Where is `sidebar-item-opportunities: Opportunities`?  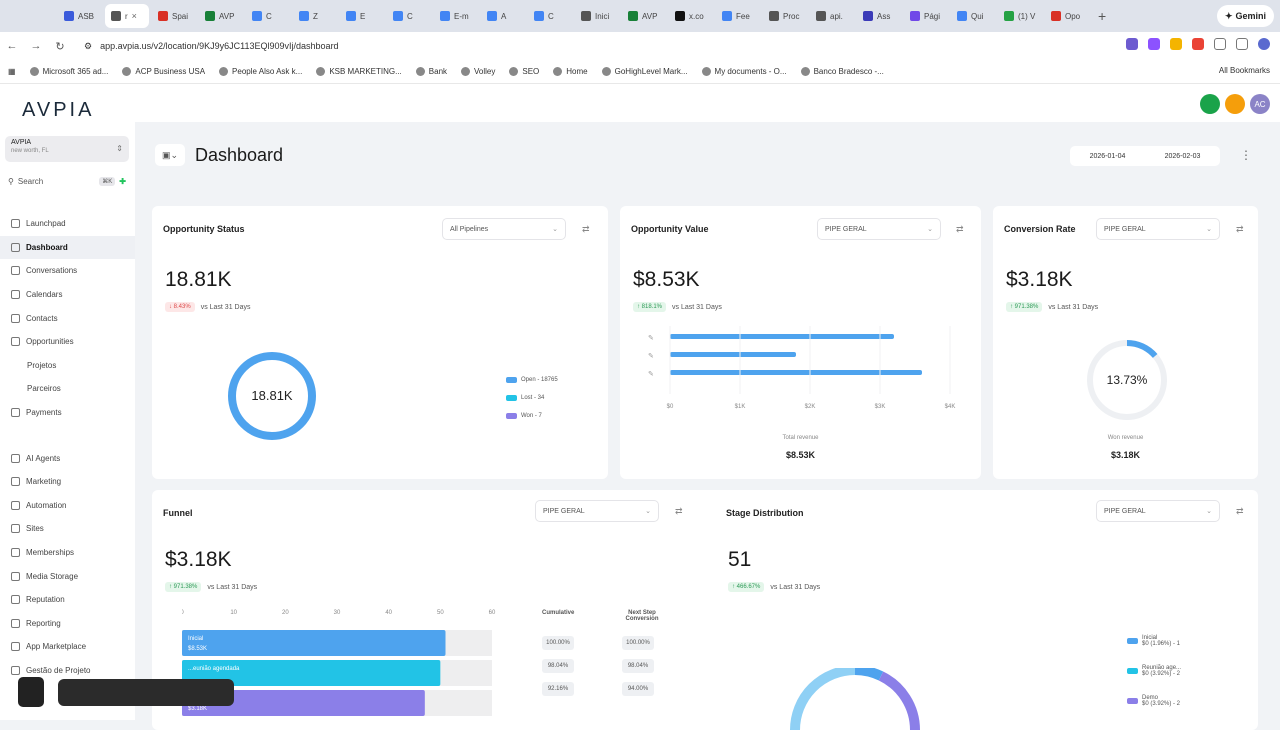 sidebar-item-opportunities: Opportunities is located at coordinates (67, 342).